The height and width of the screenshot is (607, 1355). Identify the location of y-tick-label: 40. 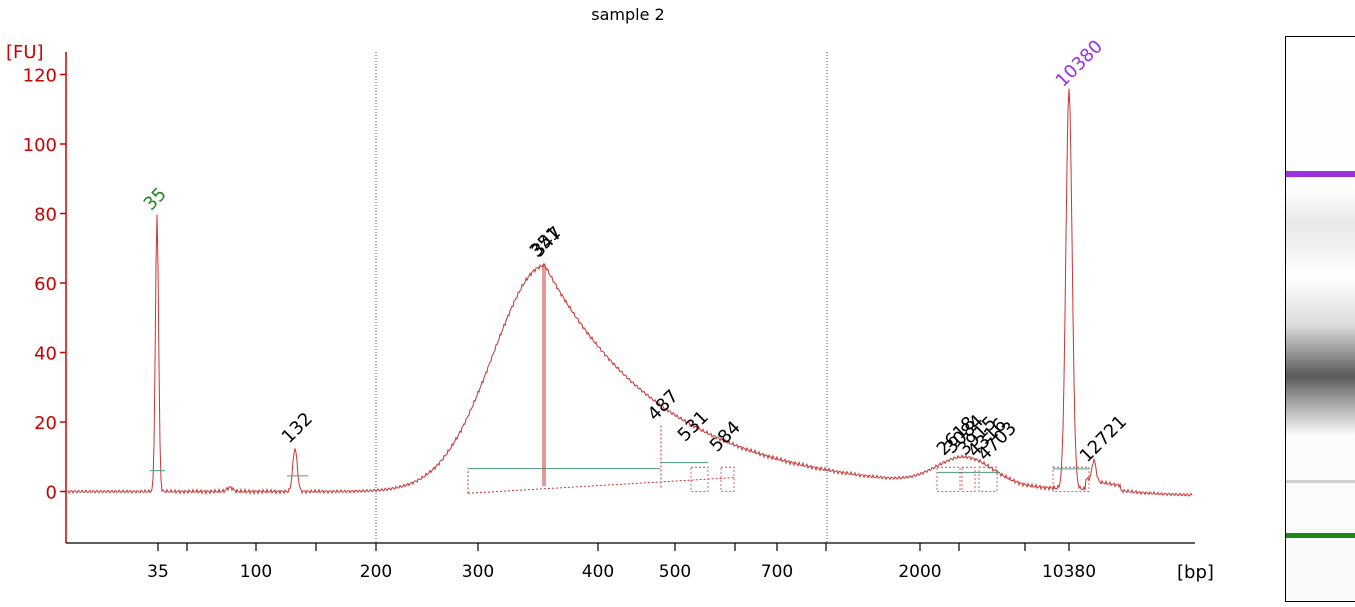
(45, 354).